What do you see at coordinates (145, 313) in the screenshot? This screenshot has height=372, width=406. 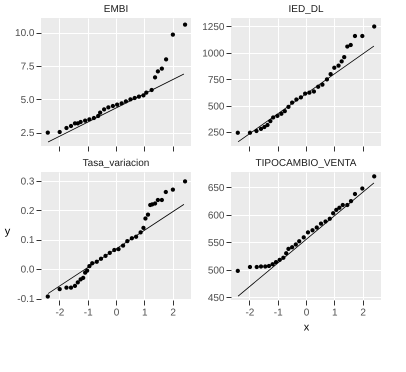 I see `x-tick-label: 1` at bounding box center [145, 313].